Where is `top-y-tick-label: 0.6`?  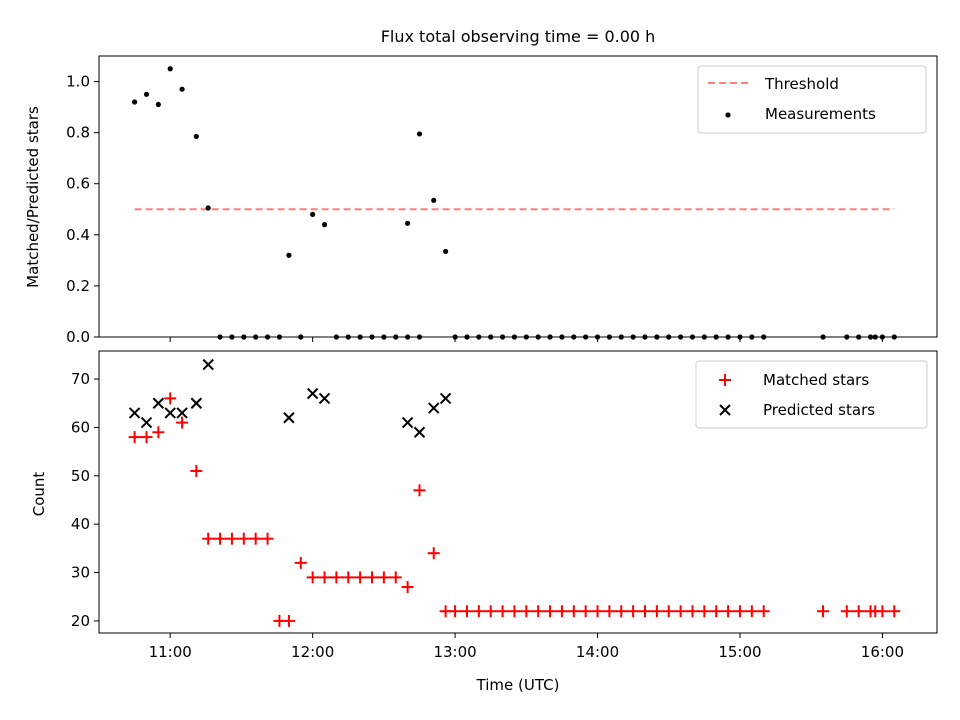
top-y-tick-label: 0.6 is located at coordinates (78, 184).